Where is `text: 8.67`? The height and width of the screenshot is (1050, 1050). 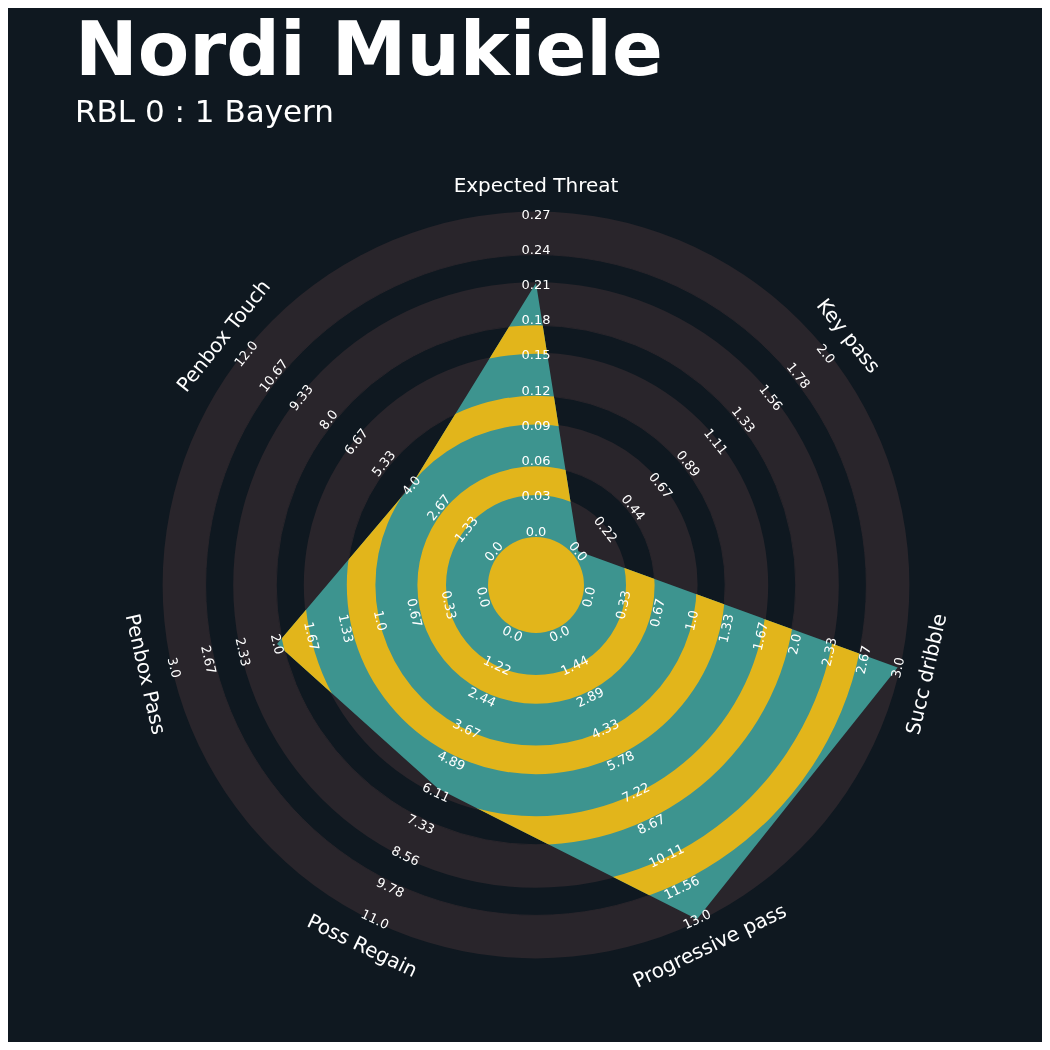 text: 8.67 is located at coordinates (651, 824).